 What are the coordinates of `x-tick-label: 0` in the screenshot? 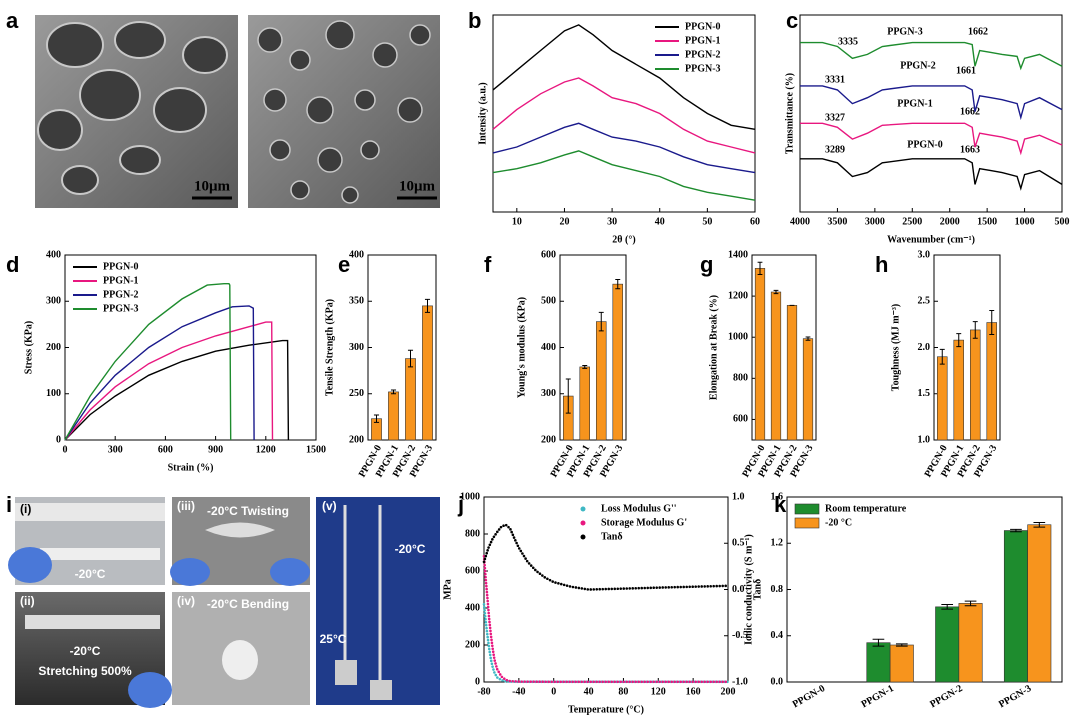 It's located at (65, 449).